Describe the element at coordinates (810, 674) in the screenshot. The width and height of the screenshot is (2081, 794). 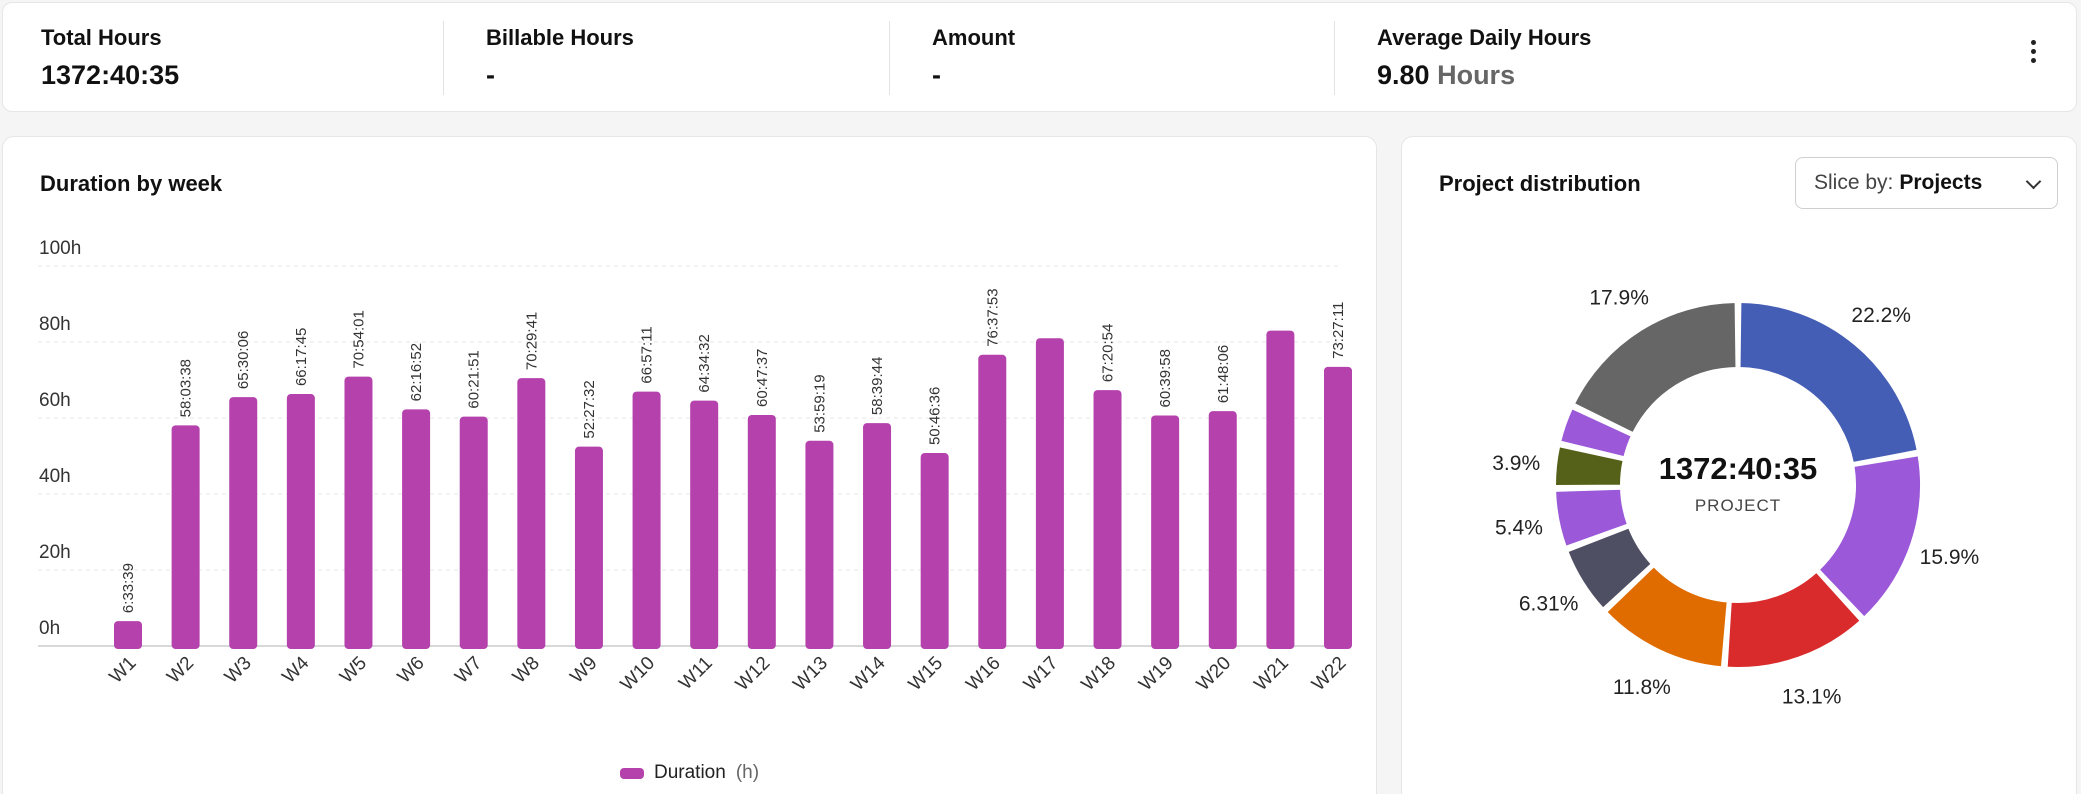
I see `x-tick-label: W13` at that location.